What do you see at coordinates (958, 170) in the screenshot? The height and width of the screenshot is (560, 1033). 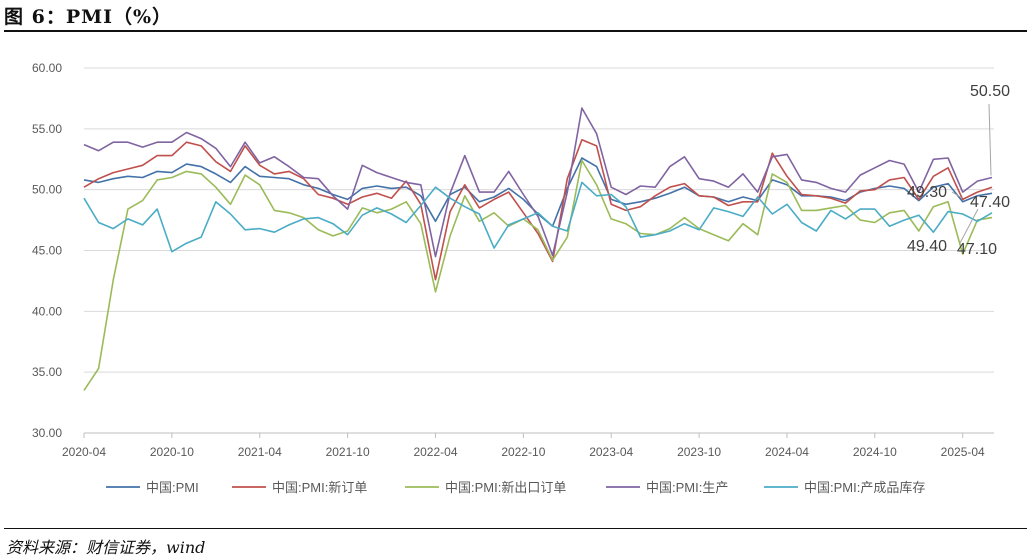 I see `value-annotations: 50.50 49.30 47.40 49.40 47.10` at bounding box center [958, 170].